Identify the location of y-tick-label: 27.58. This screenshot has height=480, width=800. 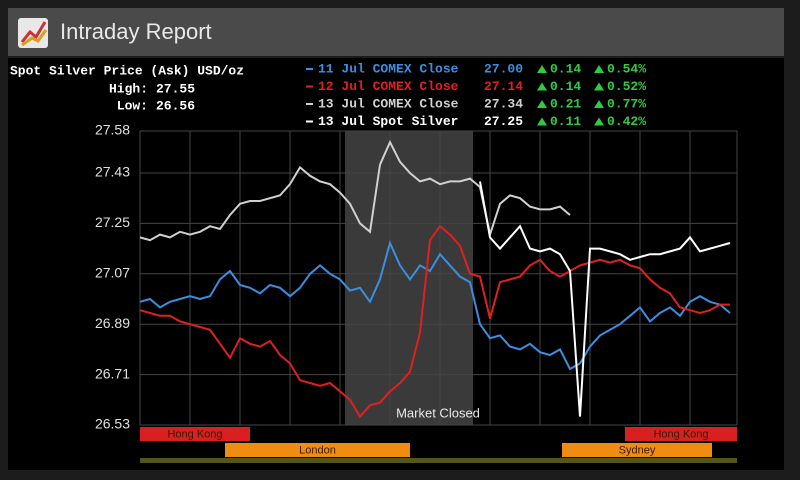
(112, 130).